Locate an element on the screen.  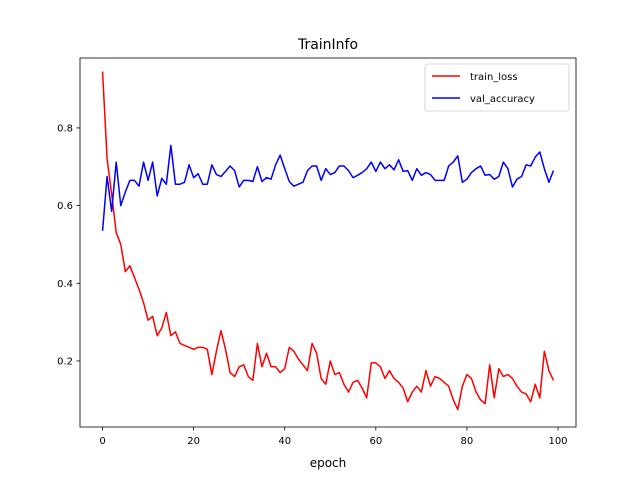
y-tick-label: 0.2 is located at coordinates (65, 362).